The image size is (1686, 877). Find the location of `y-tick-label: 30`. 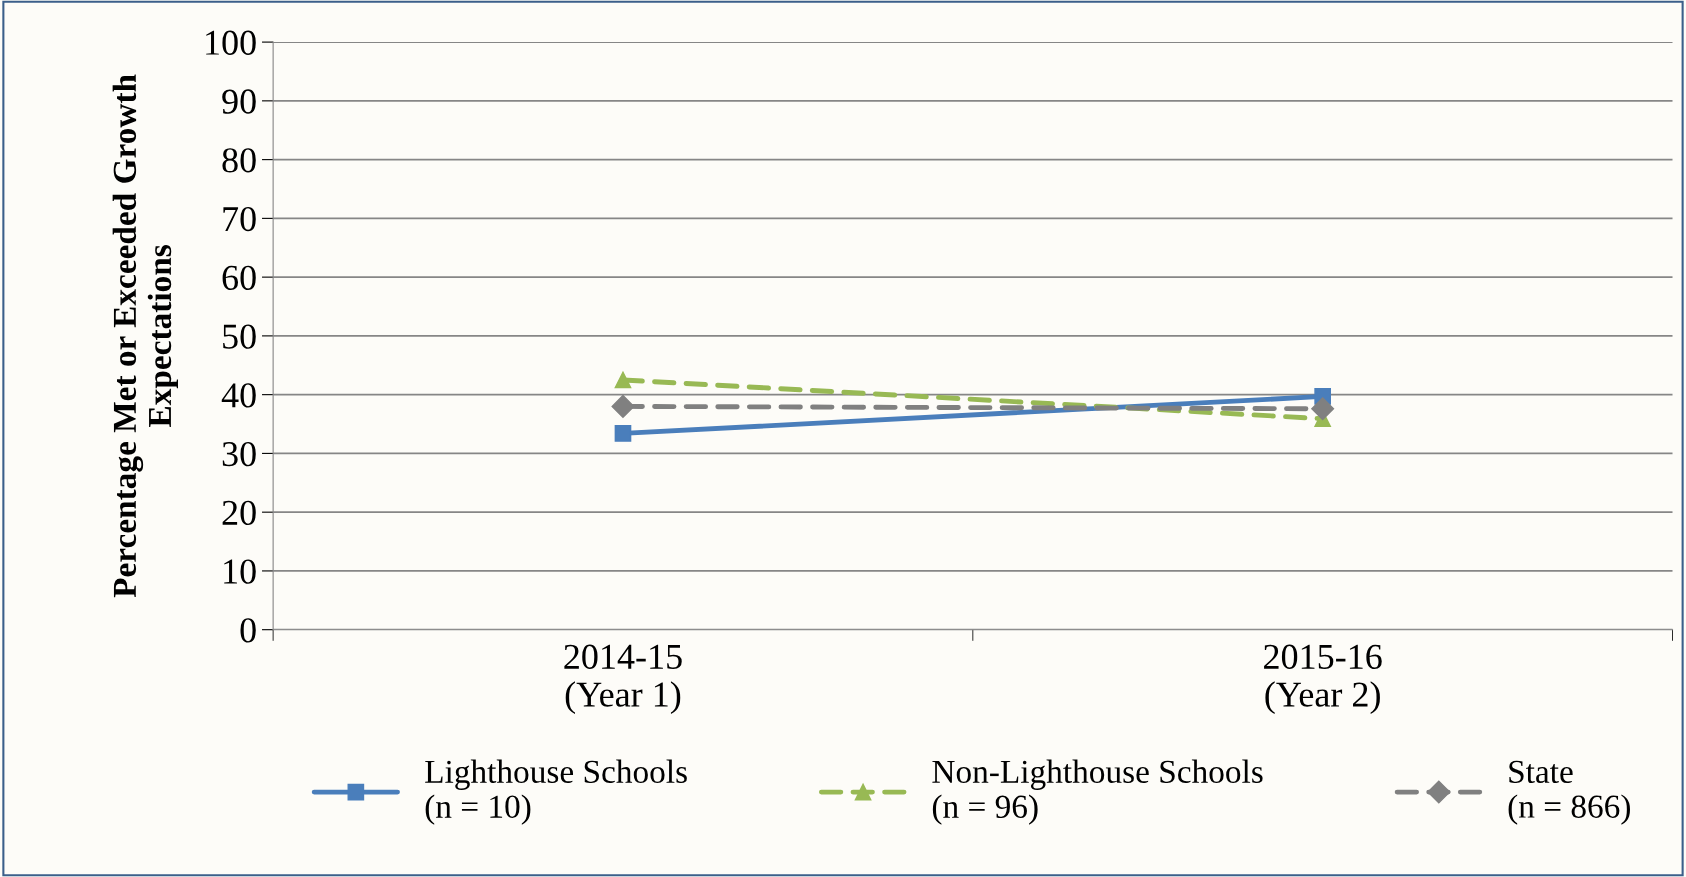

y-tick-label: 30 is located at coordinates (239, 454).